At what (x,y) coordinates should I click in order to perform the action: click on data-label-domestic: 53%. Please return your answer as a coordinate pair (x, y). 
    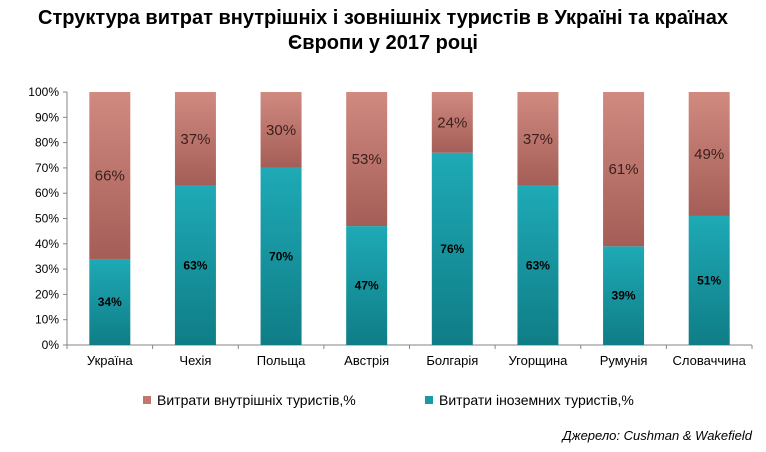
    Looking at the image, I should click on (367, 159).